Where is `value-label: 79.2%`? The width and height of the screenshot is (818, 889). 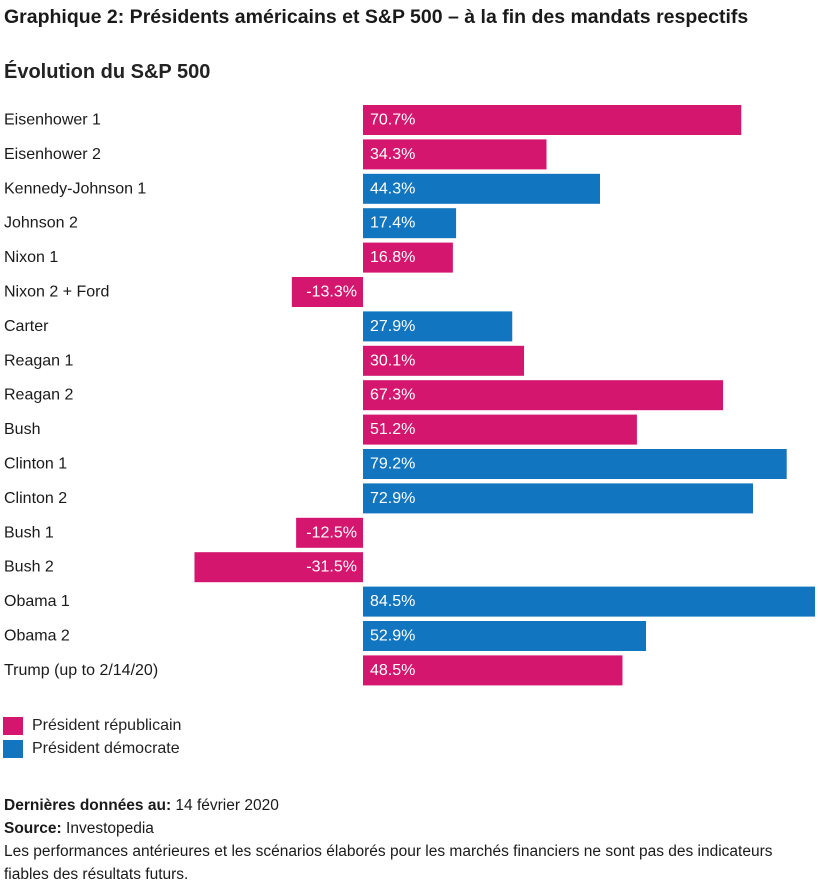
value-label: 79.2% is located at coordinates (392, 464).